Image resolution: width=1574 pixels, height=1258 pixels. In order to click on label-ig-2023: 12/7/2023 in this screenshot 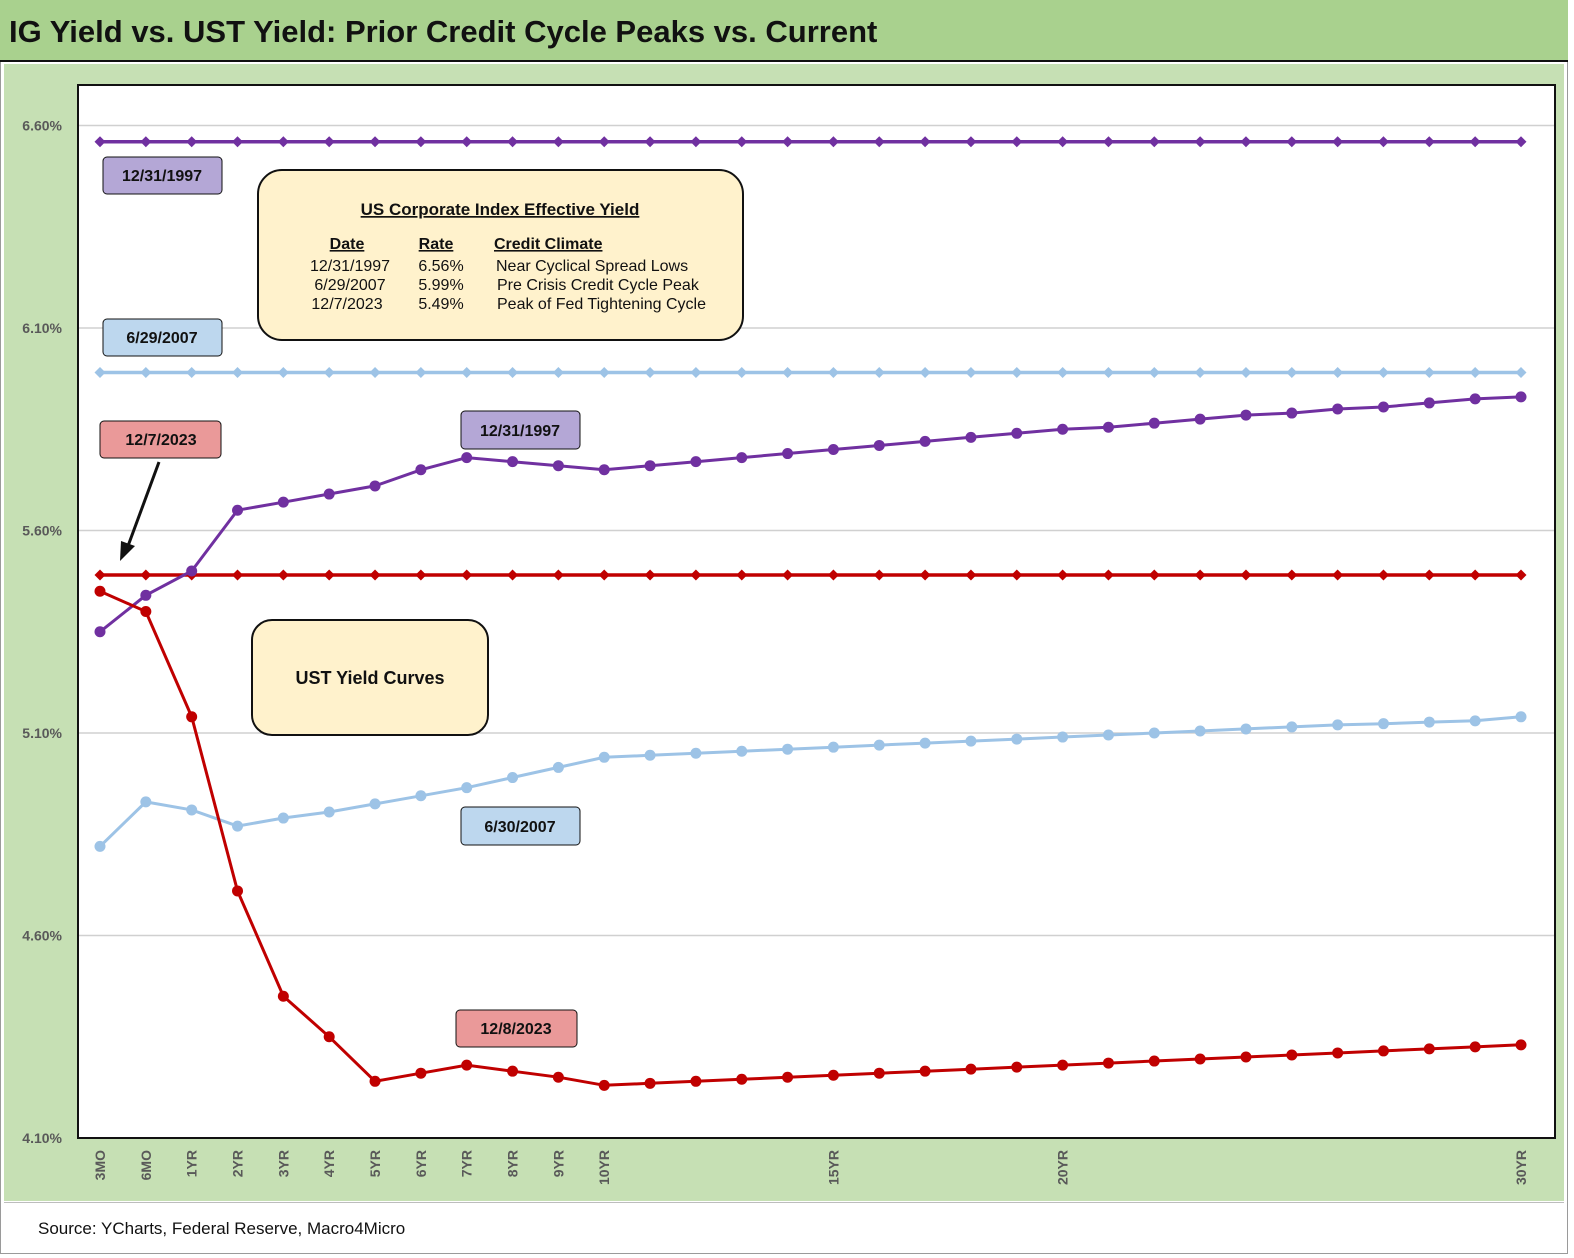, I will do `click(160, 439)`.